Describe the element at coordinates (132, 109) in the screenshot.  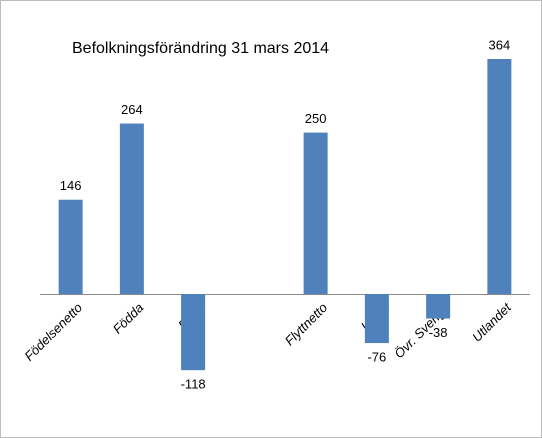
I see `data-label: 264` at that location.